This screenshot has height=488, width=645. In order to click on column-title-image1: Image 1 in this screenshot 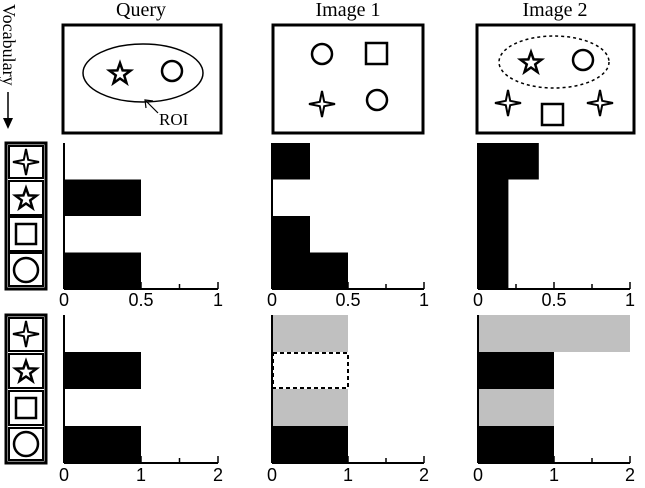, I will do `click(348, 10)`.